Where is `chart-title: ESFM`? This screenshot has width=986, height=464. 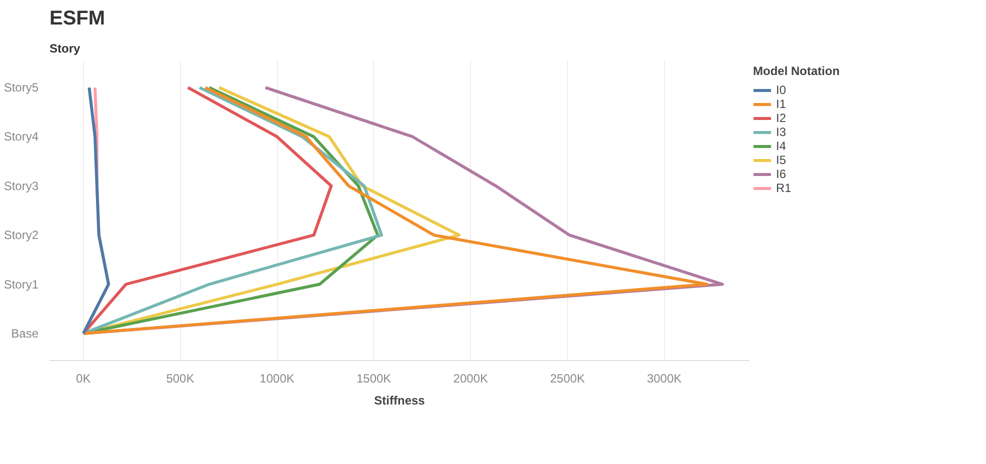 chart-title: ESFM is located at coordinates (78, 19).